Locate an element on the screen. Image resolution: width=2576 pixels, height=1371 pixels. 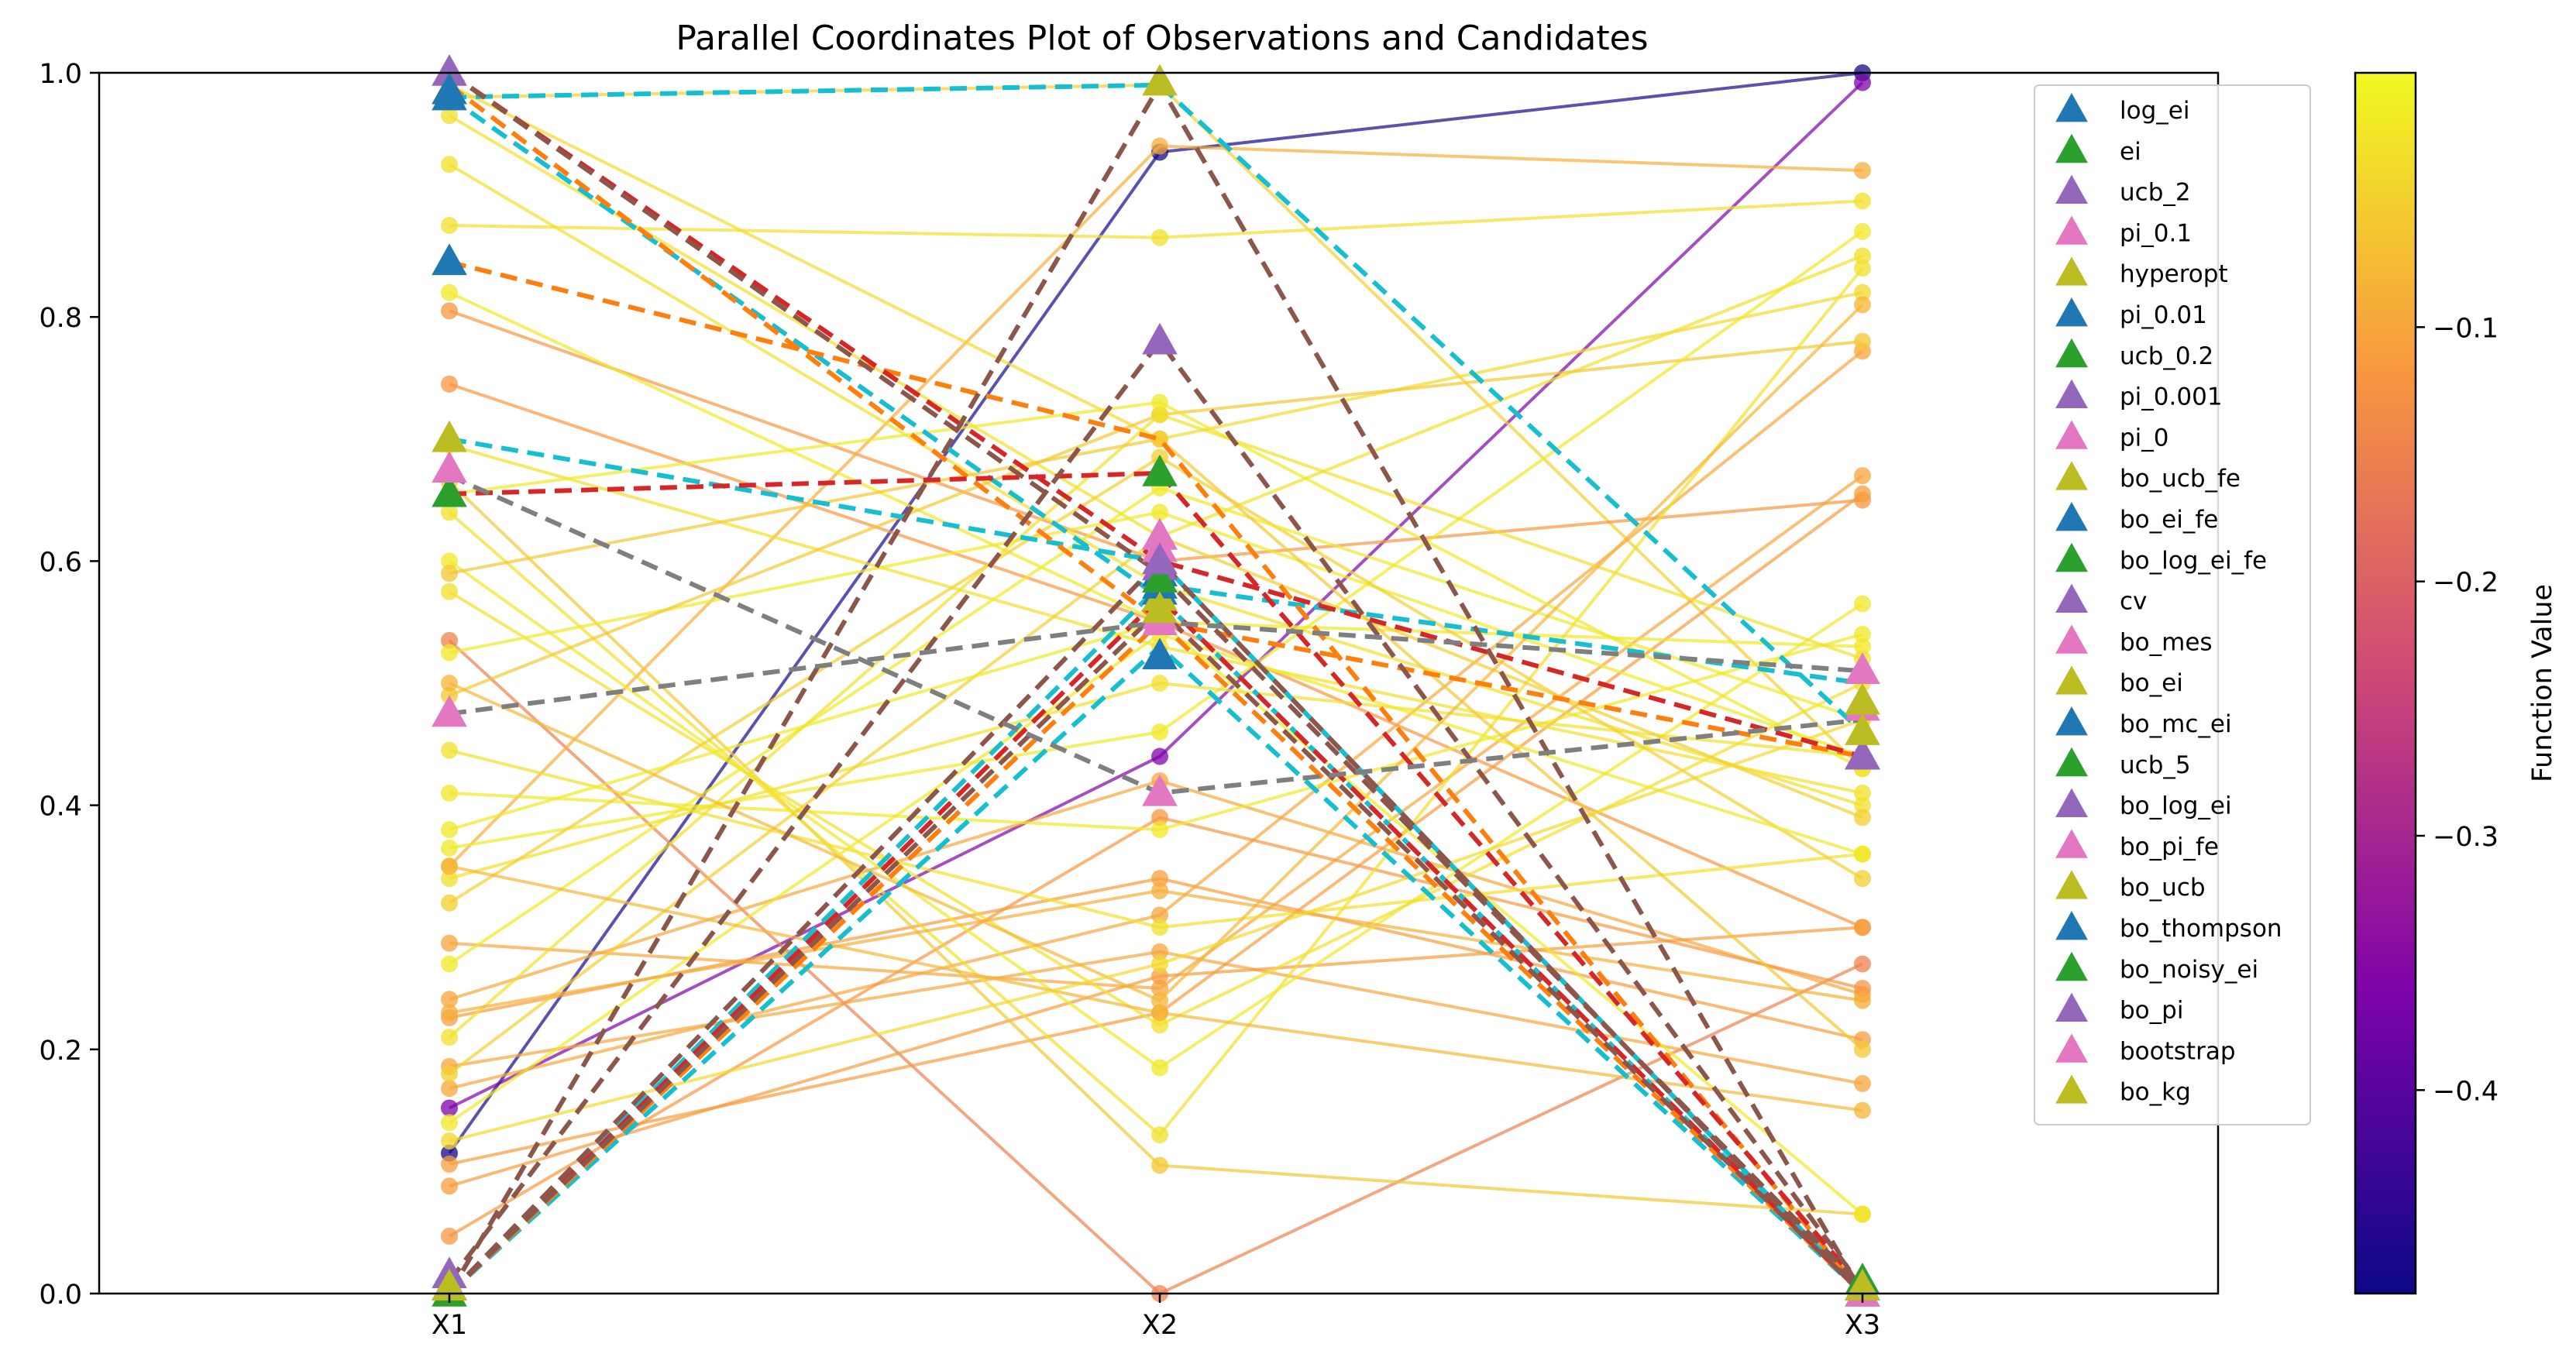
legend-label: bo_mc_ei is located at coordinates (2176, 724).